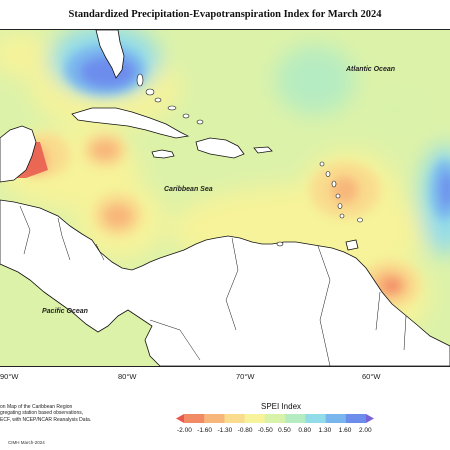 Image resolution: width=450 pixels, height=450 pixels. I want to click on lon-tick-label: 80°W, so click(127, 376).